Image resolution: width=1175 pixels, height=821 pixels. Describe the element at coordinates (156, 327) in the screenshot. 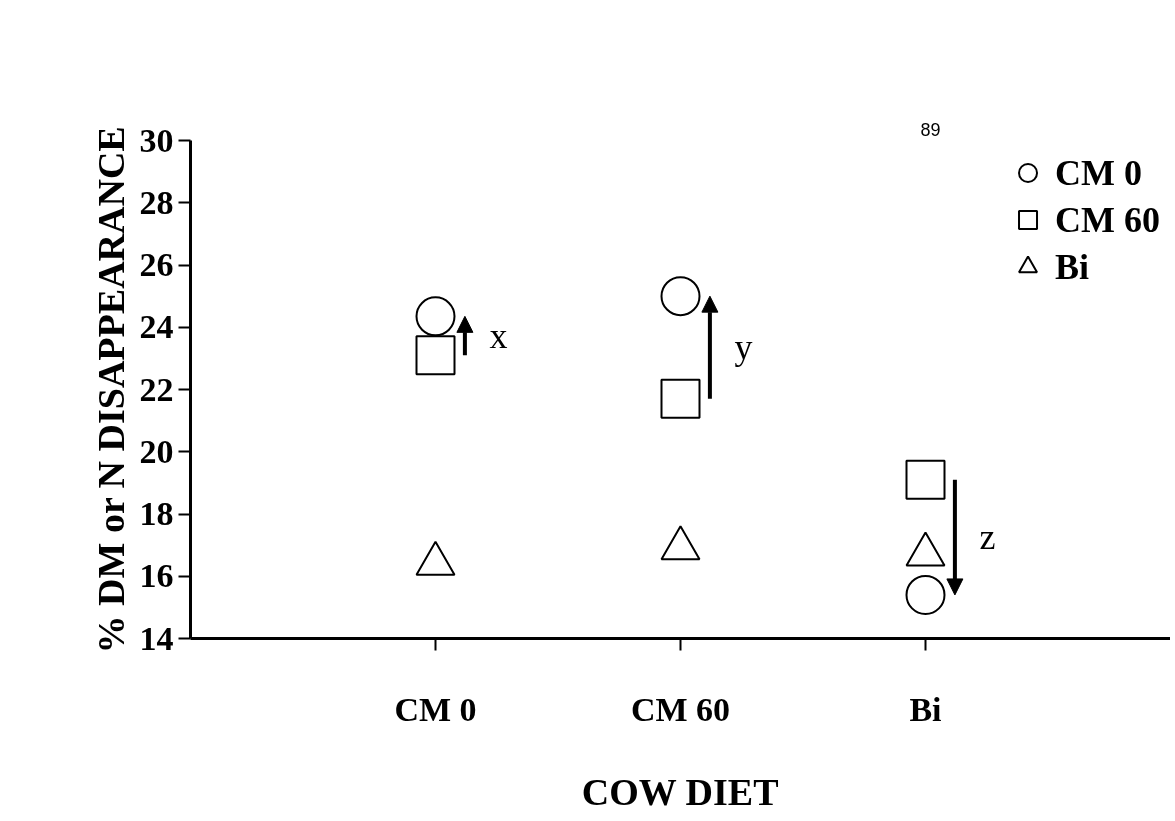

I see `y-tick-label: 24` at that location.